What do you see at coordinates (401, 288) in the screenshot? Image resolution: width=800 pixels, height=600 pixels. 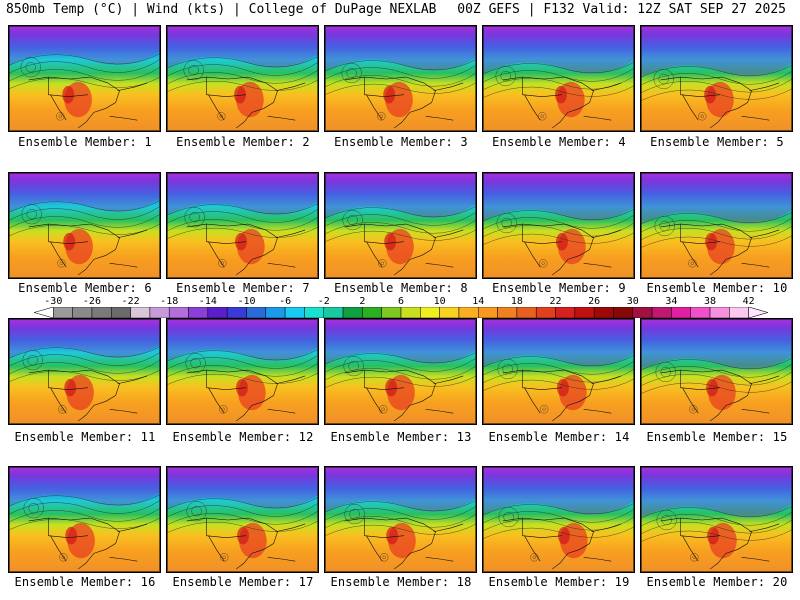 I see `ensemble-member-label: Ensemble Member: 8` at bounding box center [401, 288].